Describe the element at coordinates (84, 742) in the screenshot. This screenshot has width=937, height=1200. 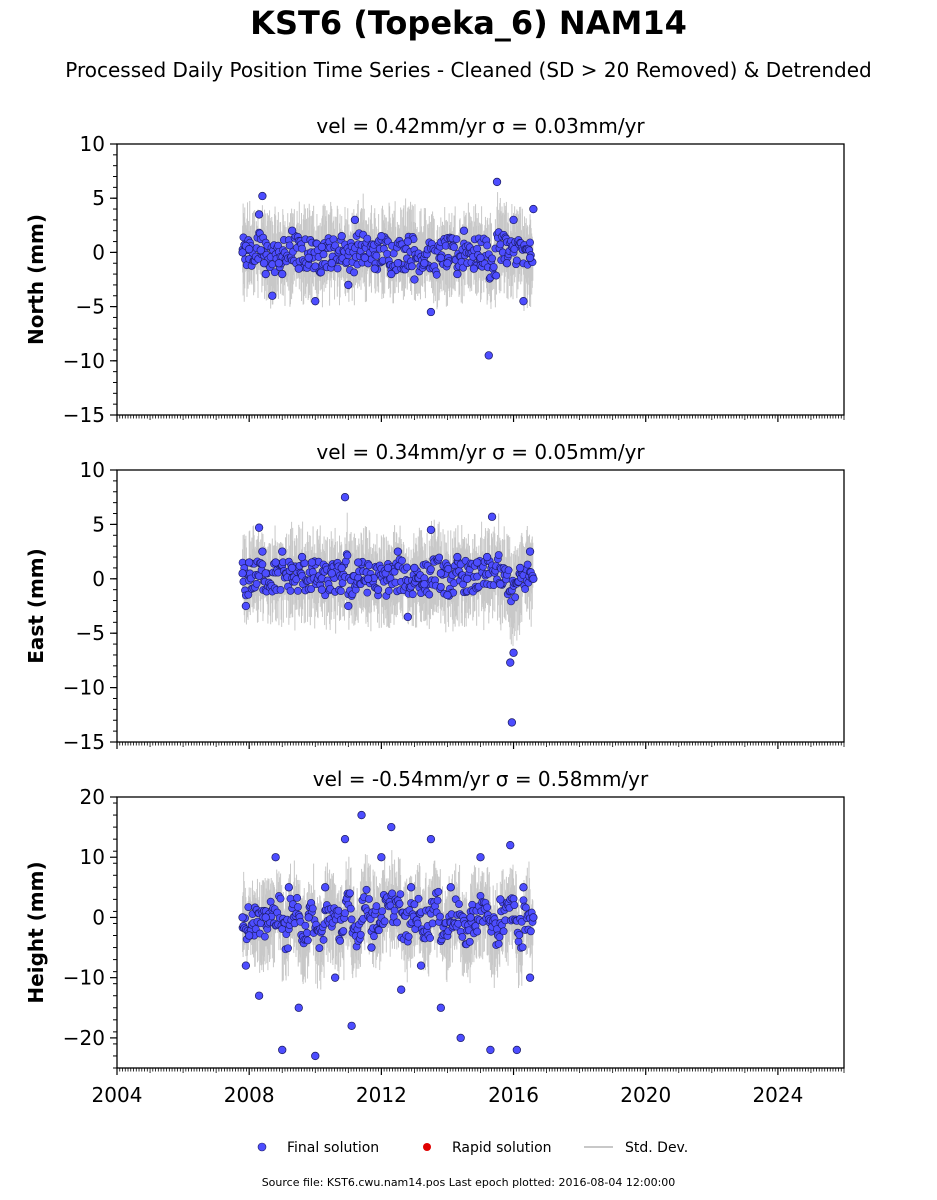
I see `y-tick-label: −15` at that location.